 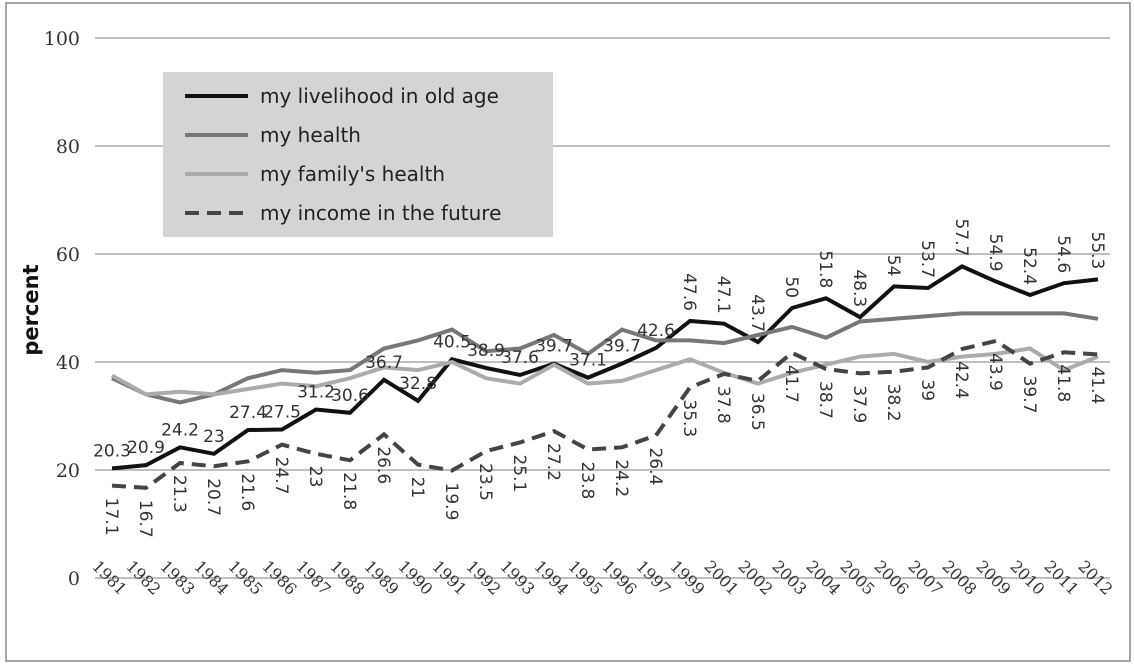 I want to click on data-label: 47.1, so click(x=723, y=295).